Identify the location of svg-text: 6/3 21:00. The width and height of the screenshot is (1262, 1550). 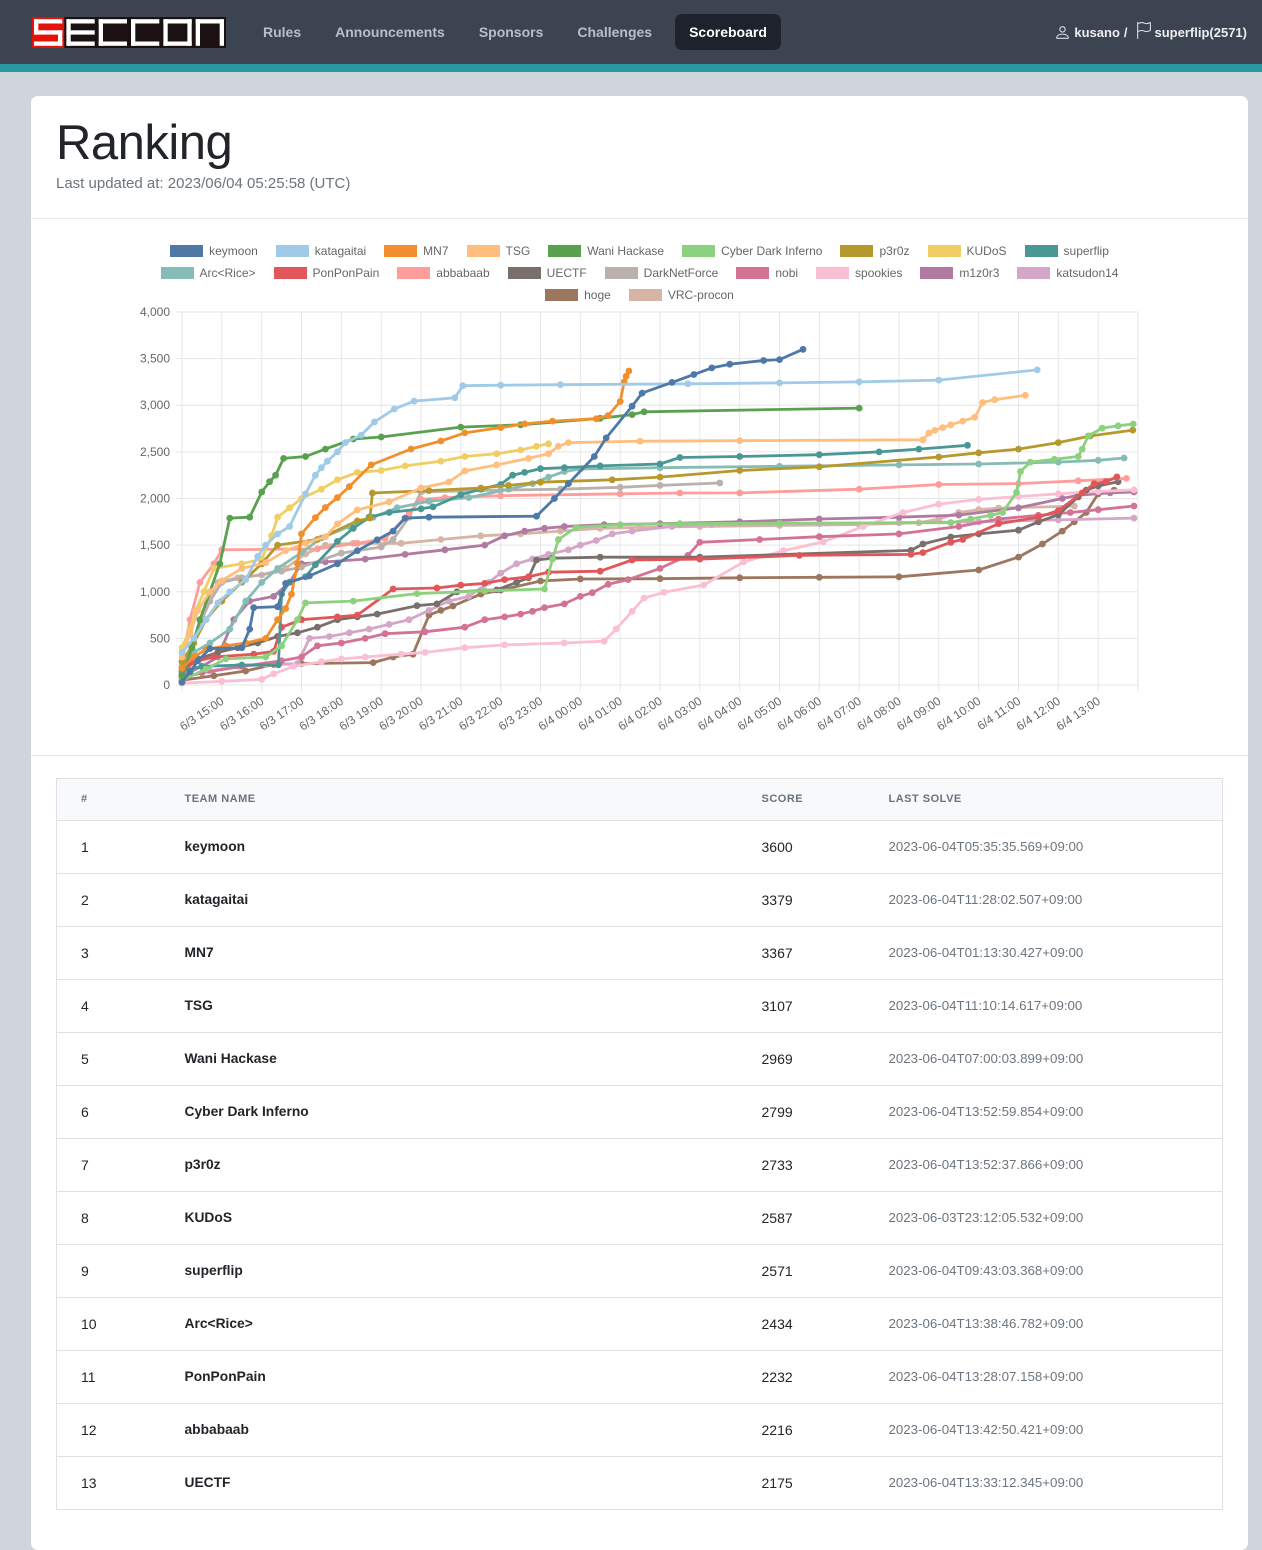
(441, 713).